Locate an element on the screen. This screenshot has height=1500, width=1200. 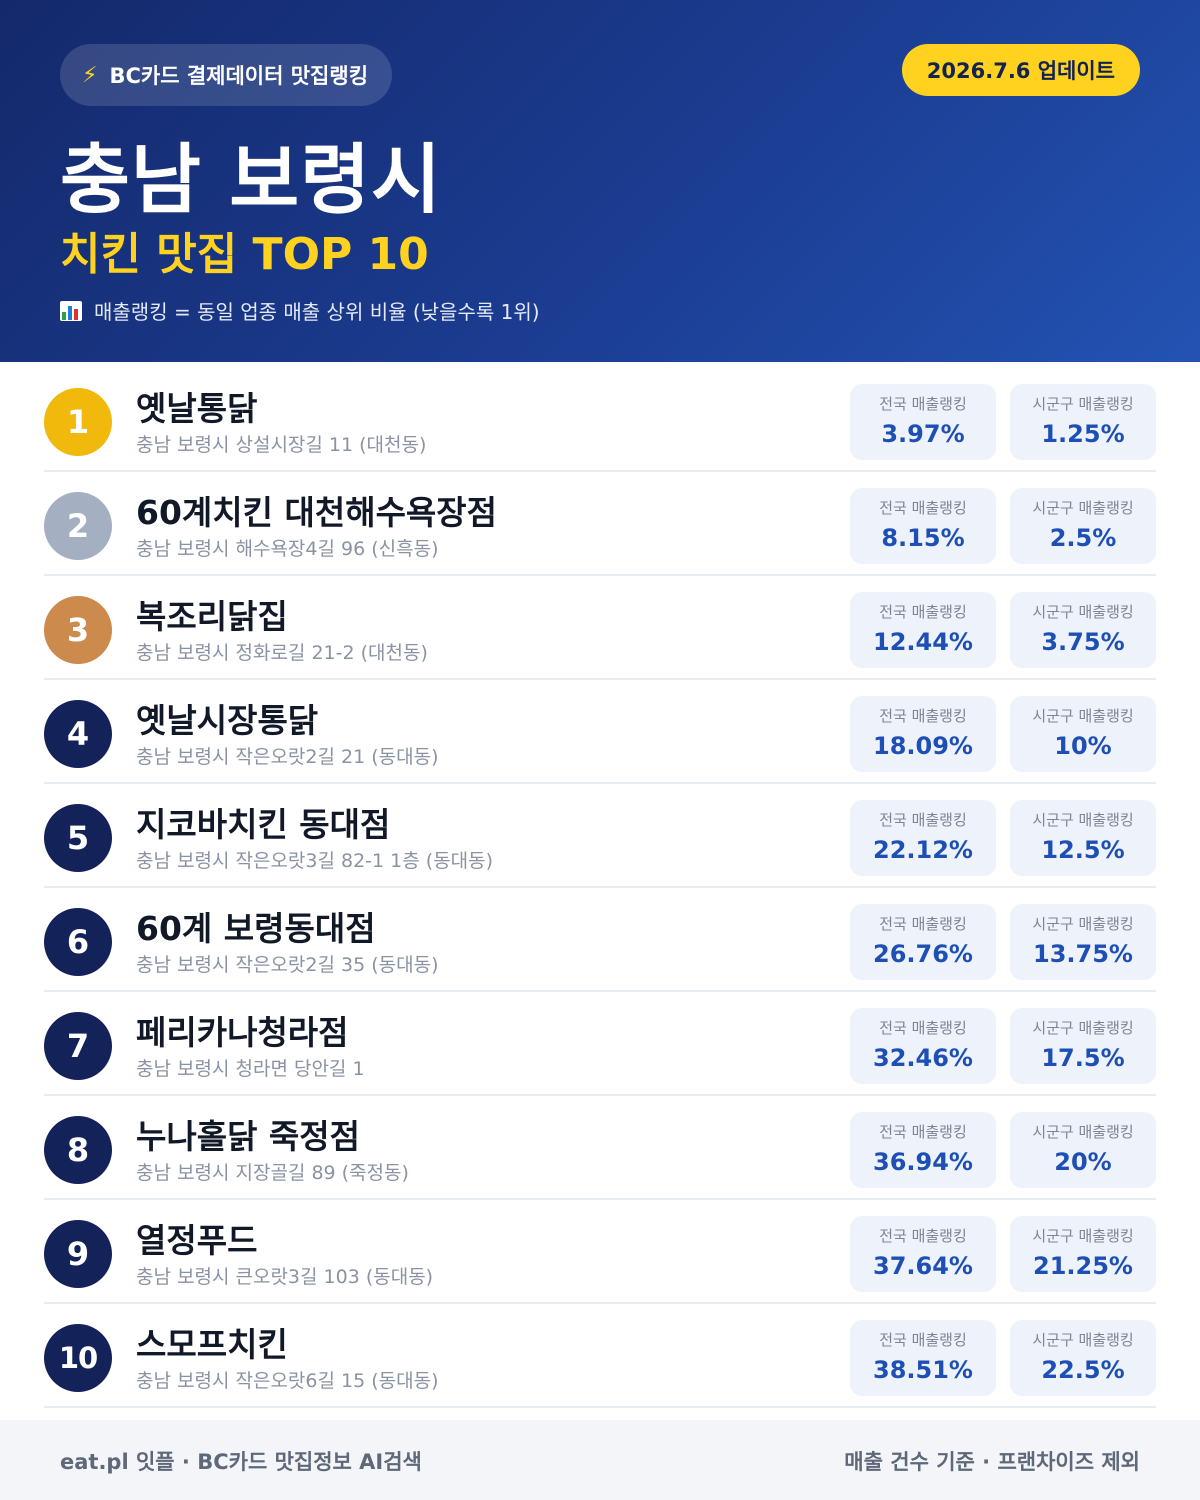
national-rank-value: 38.51% is located at coordinates (923, 1370).